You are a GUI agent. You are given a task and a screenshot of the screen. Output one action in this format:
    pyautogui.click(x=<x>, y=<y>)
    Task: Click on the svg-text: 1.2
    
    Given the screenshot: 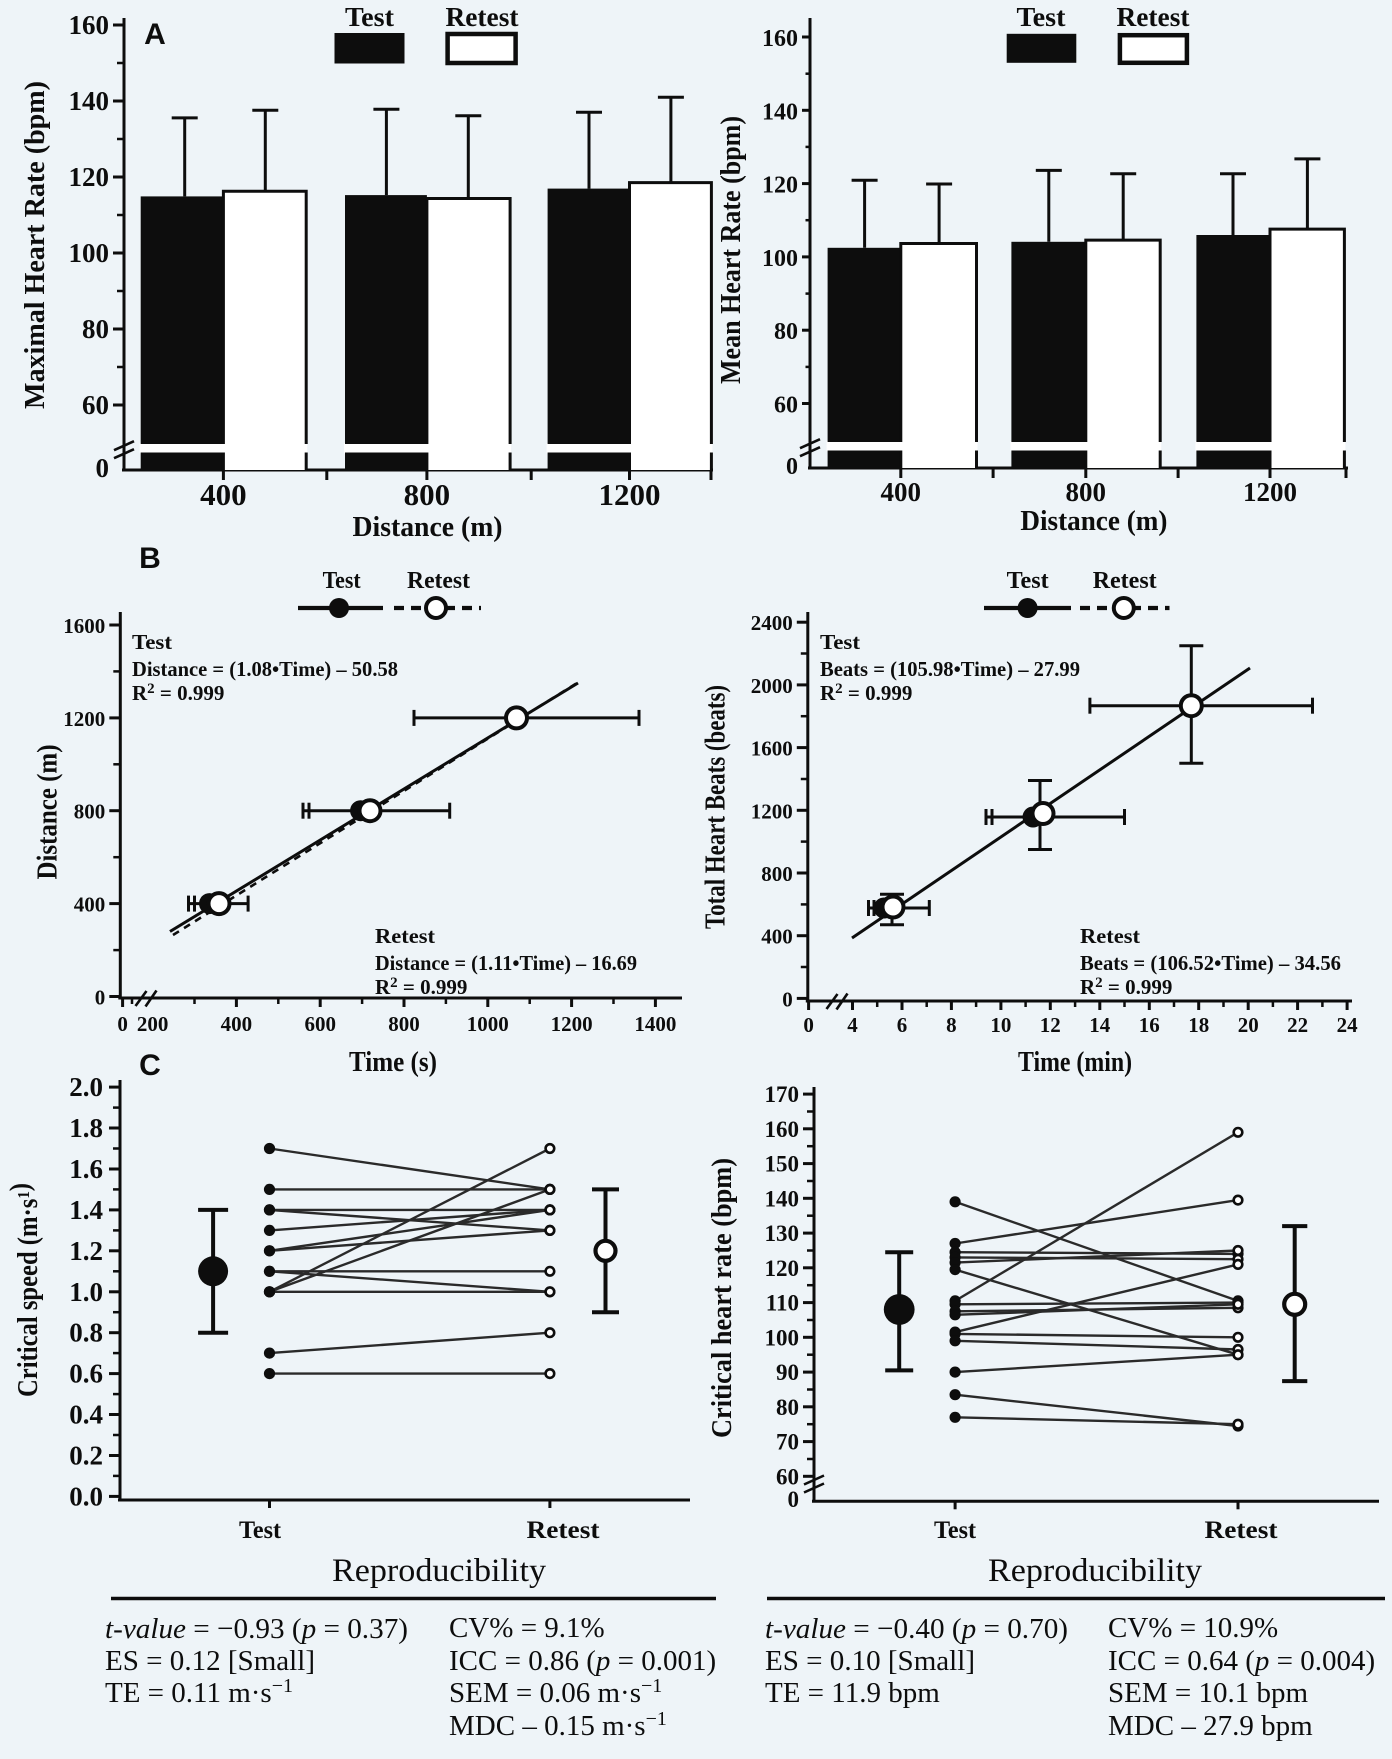 What is the action you would take?
    pyautogui.click(x=86, y=1251)
    